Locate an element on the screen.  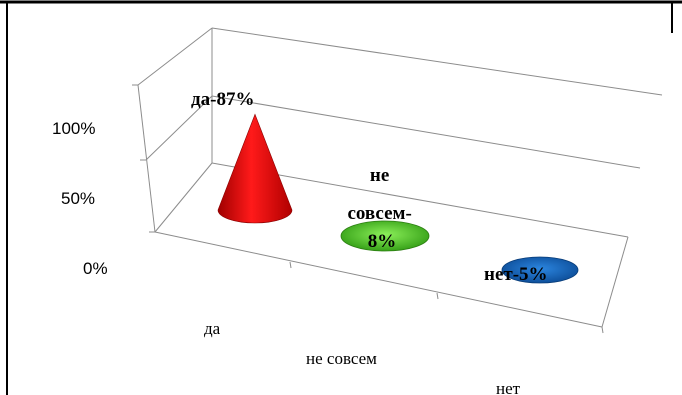
cone-da is located at coordinates (255, 168).